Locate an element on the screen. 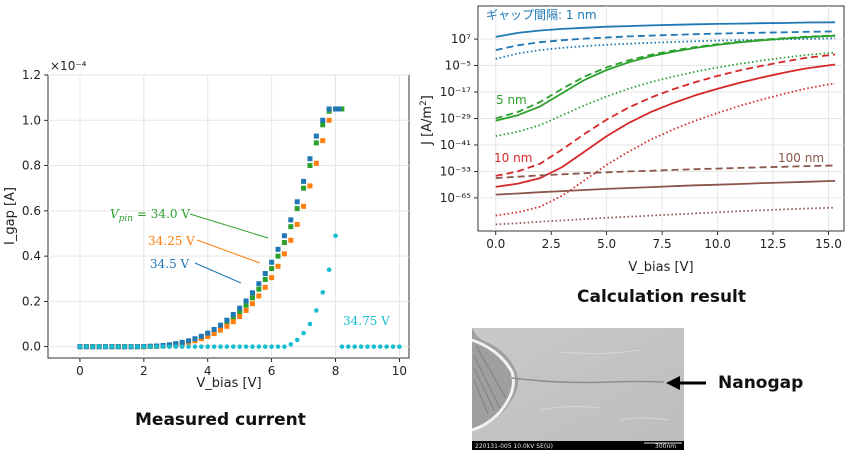 The height and width of the screenshot is (450, 849). left-x-axis-label: V_bias [V] is located at coordinates (228, 383).